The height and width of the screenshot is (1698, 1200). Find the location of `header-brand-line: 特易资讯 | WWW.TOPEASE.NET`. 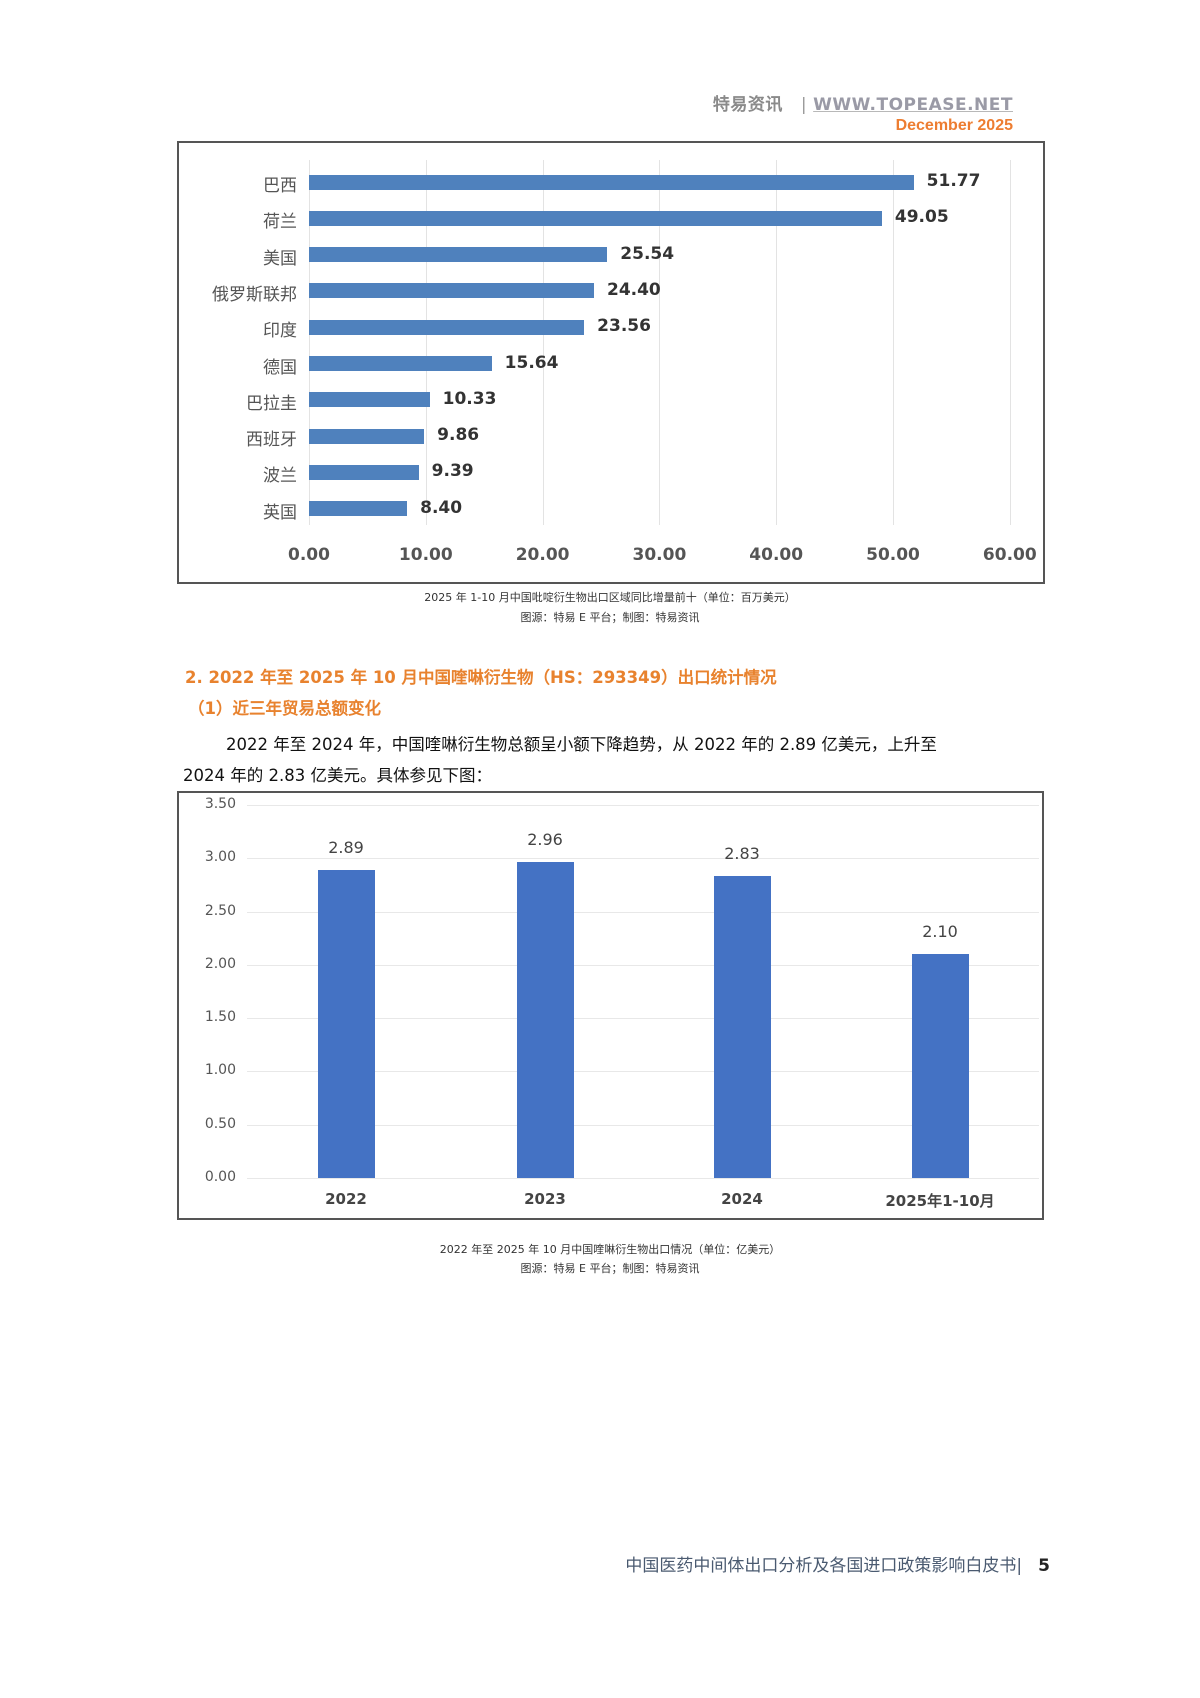

header-brand-line: 特易资讯 | WWW.TOPEASE.NET is located at coordinates (863, 102).